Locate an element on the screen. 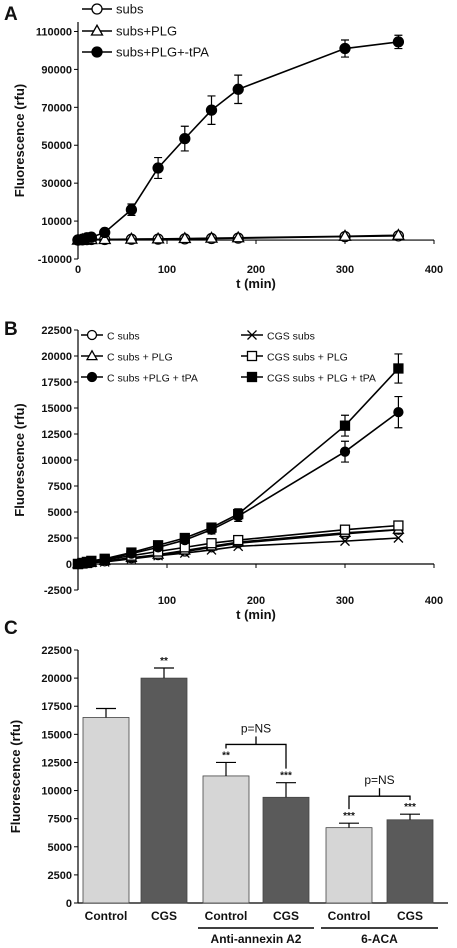  legend-label: C subs + PLG is located at coordinates (140, 358).